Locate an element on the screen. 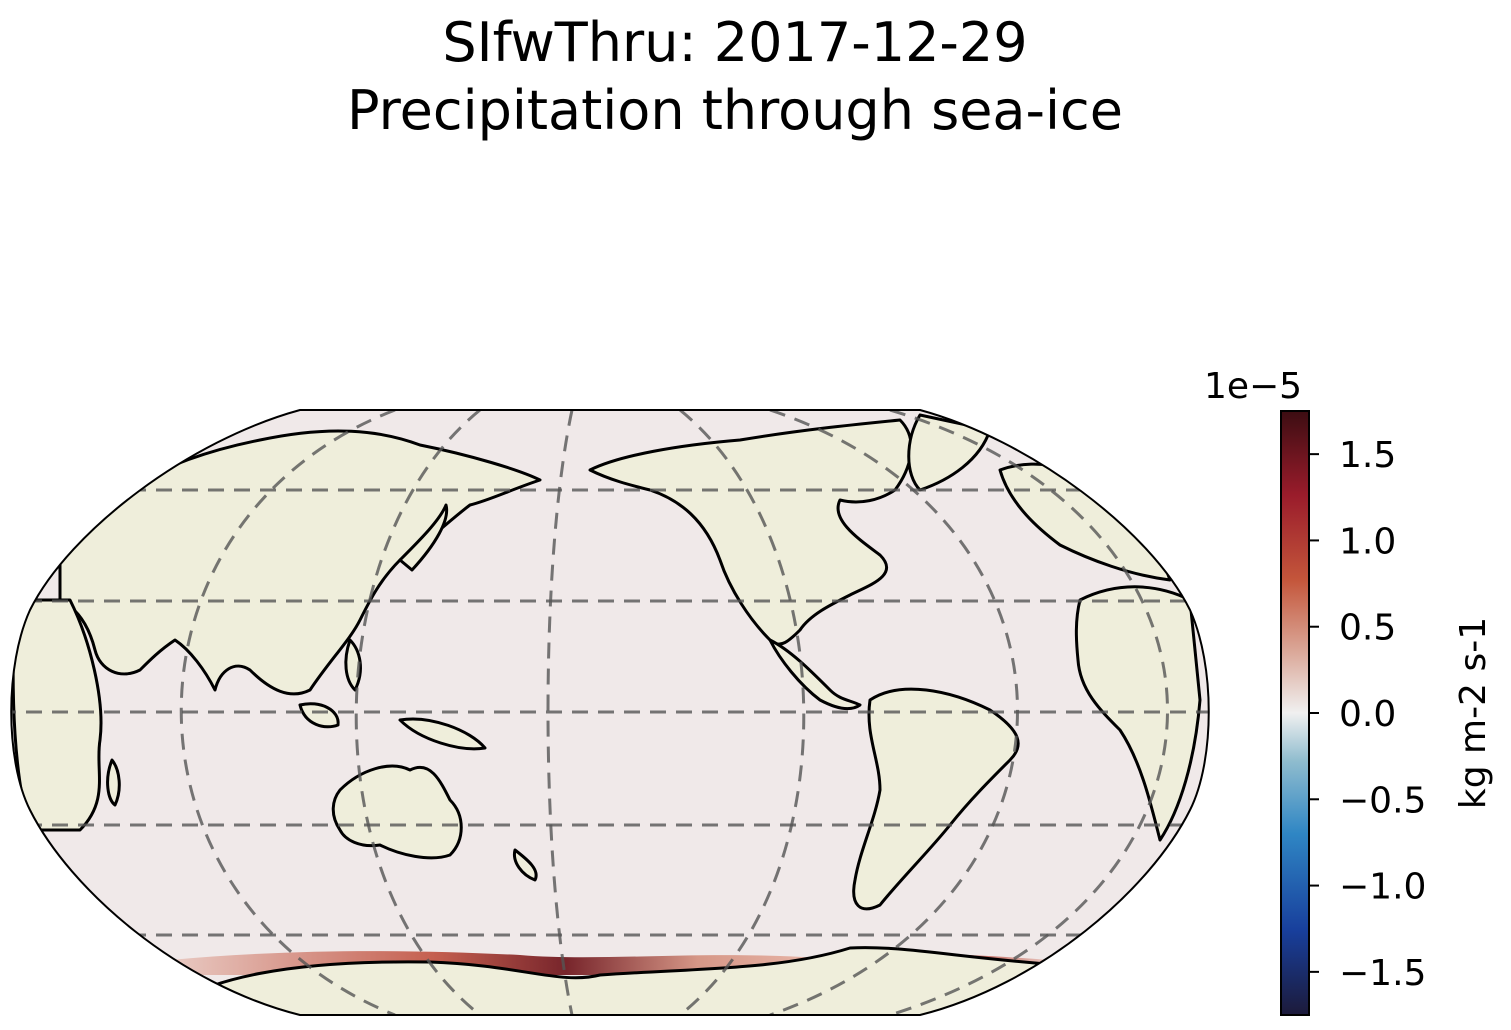 This screenshot has height=1030, width=1511. land-philippines is located at coordinates (353, 665).